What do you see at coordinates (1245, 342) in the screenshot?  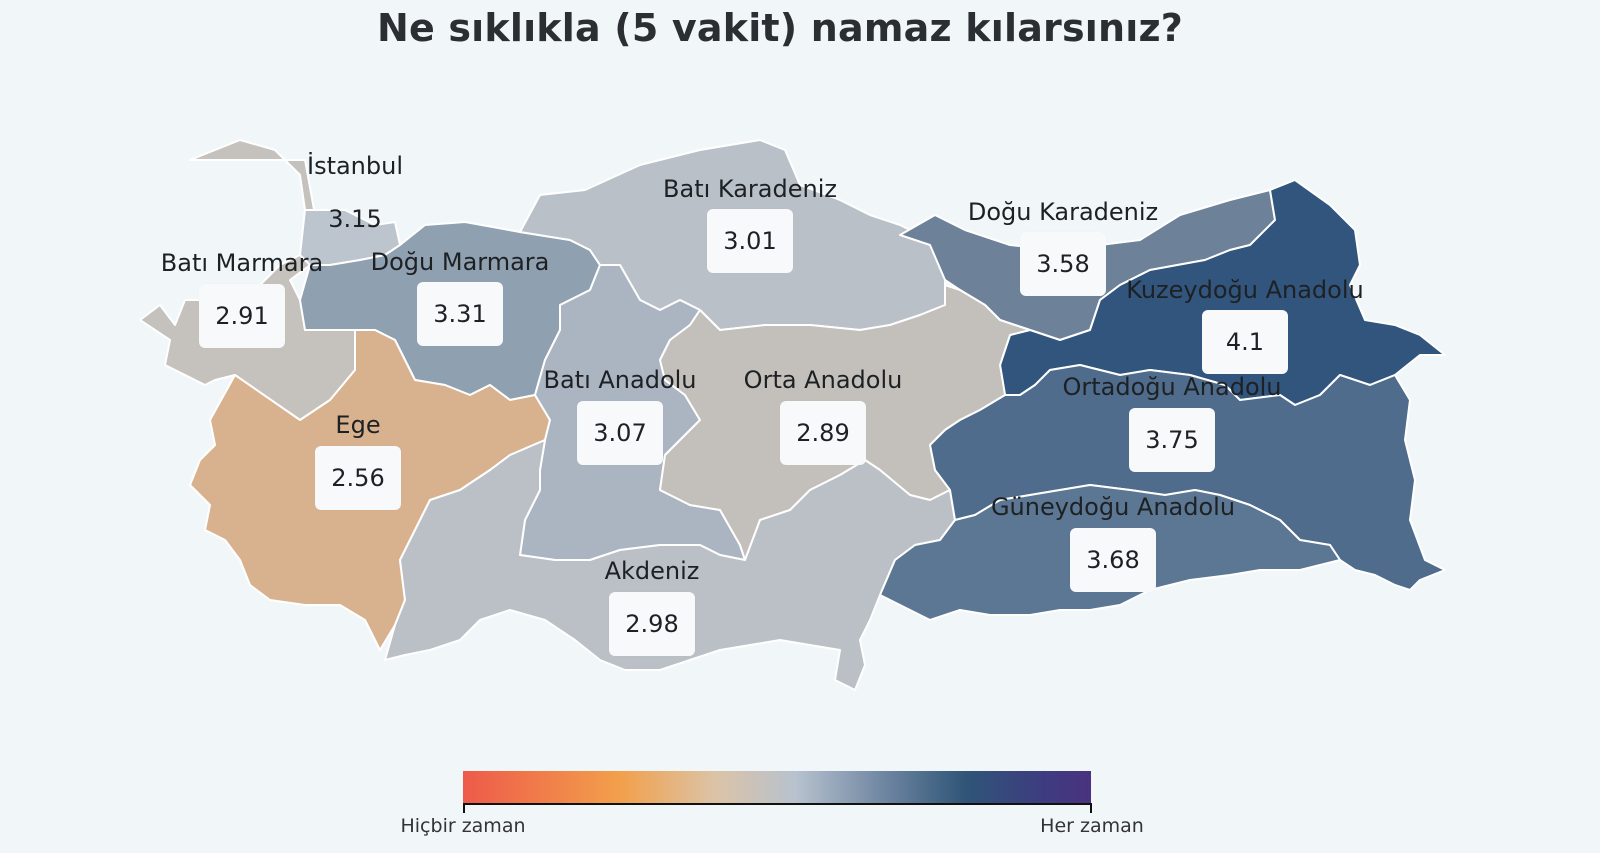 I see `value-kuzeydogu-anadolu: 4.1` at bounding box center [1245, 342].